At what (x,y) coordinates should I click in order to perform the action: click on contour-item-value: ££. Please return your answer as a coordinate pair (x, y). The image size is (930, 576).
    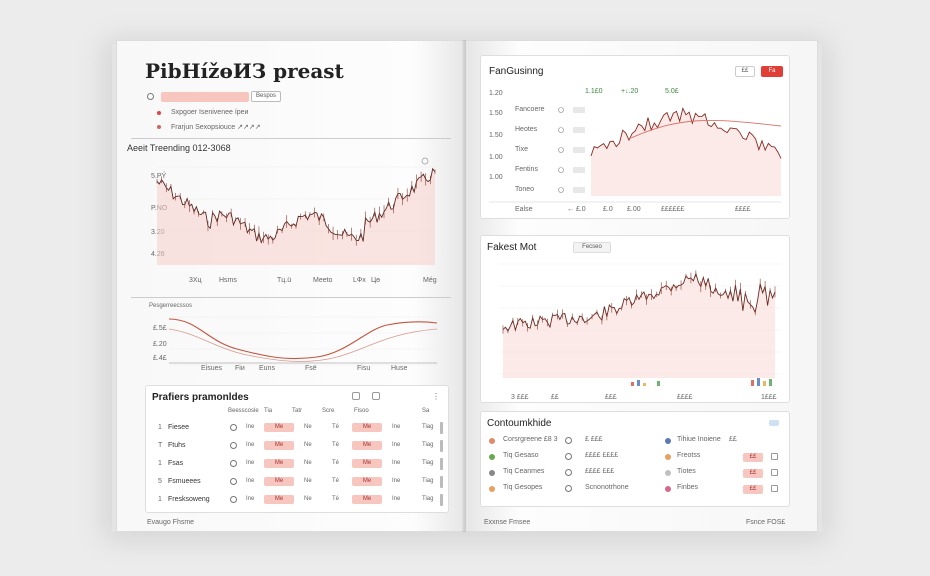
    Looking at the image, I should click on (733, 439).